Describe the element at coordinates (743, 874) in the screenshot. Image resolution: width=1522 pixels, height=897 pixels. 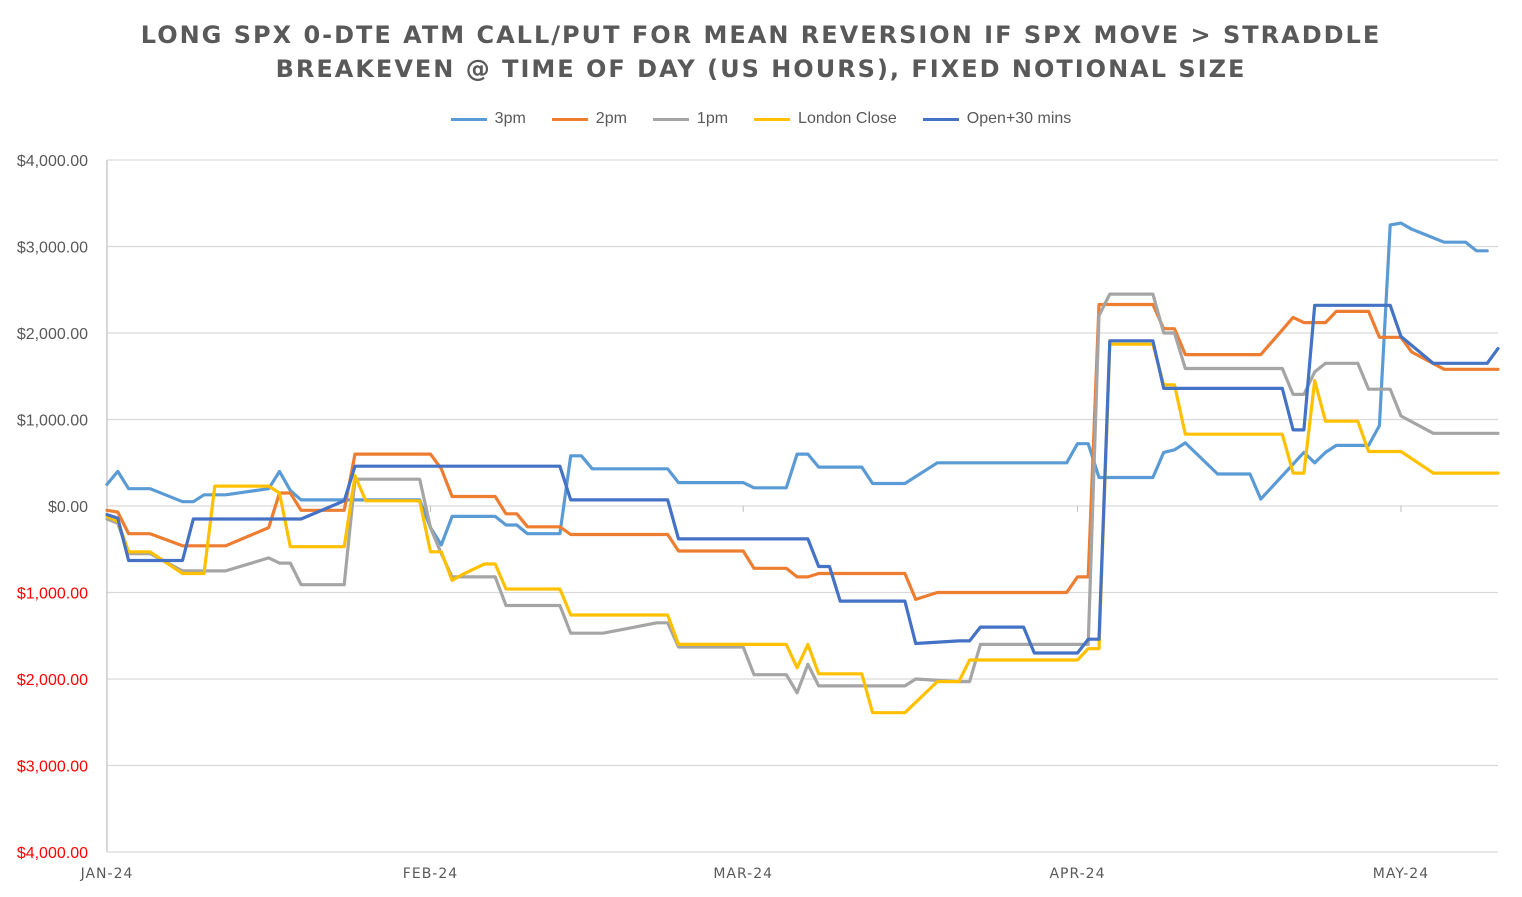
I see `x-tick-label: MAR-24` at that location.